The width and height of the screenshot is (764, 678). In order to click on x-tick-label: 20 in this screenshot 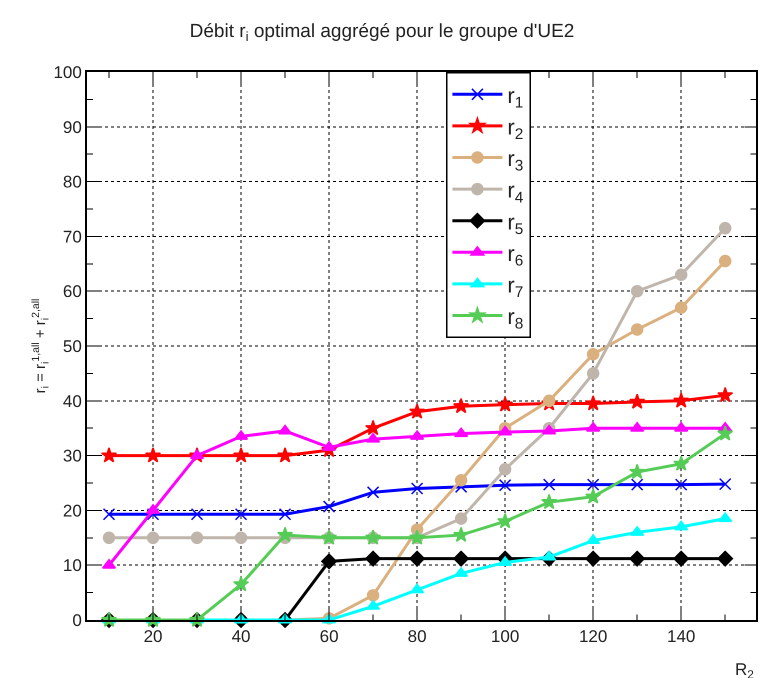, I will do `click(153, 636)`.